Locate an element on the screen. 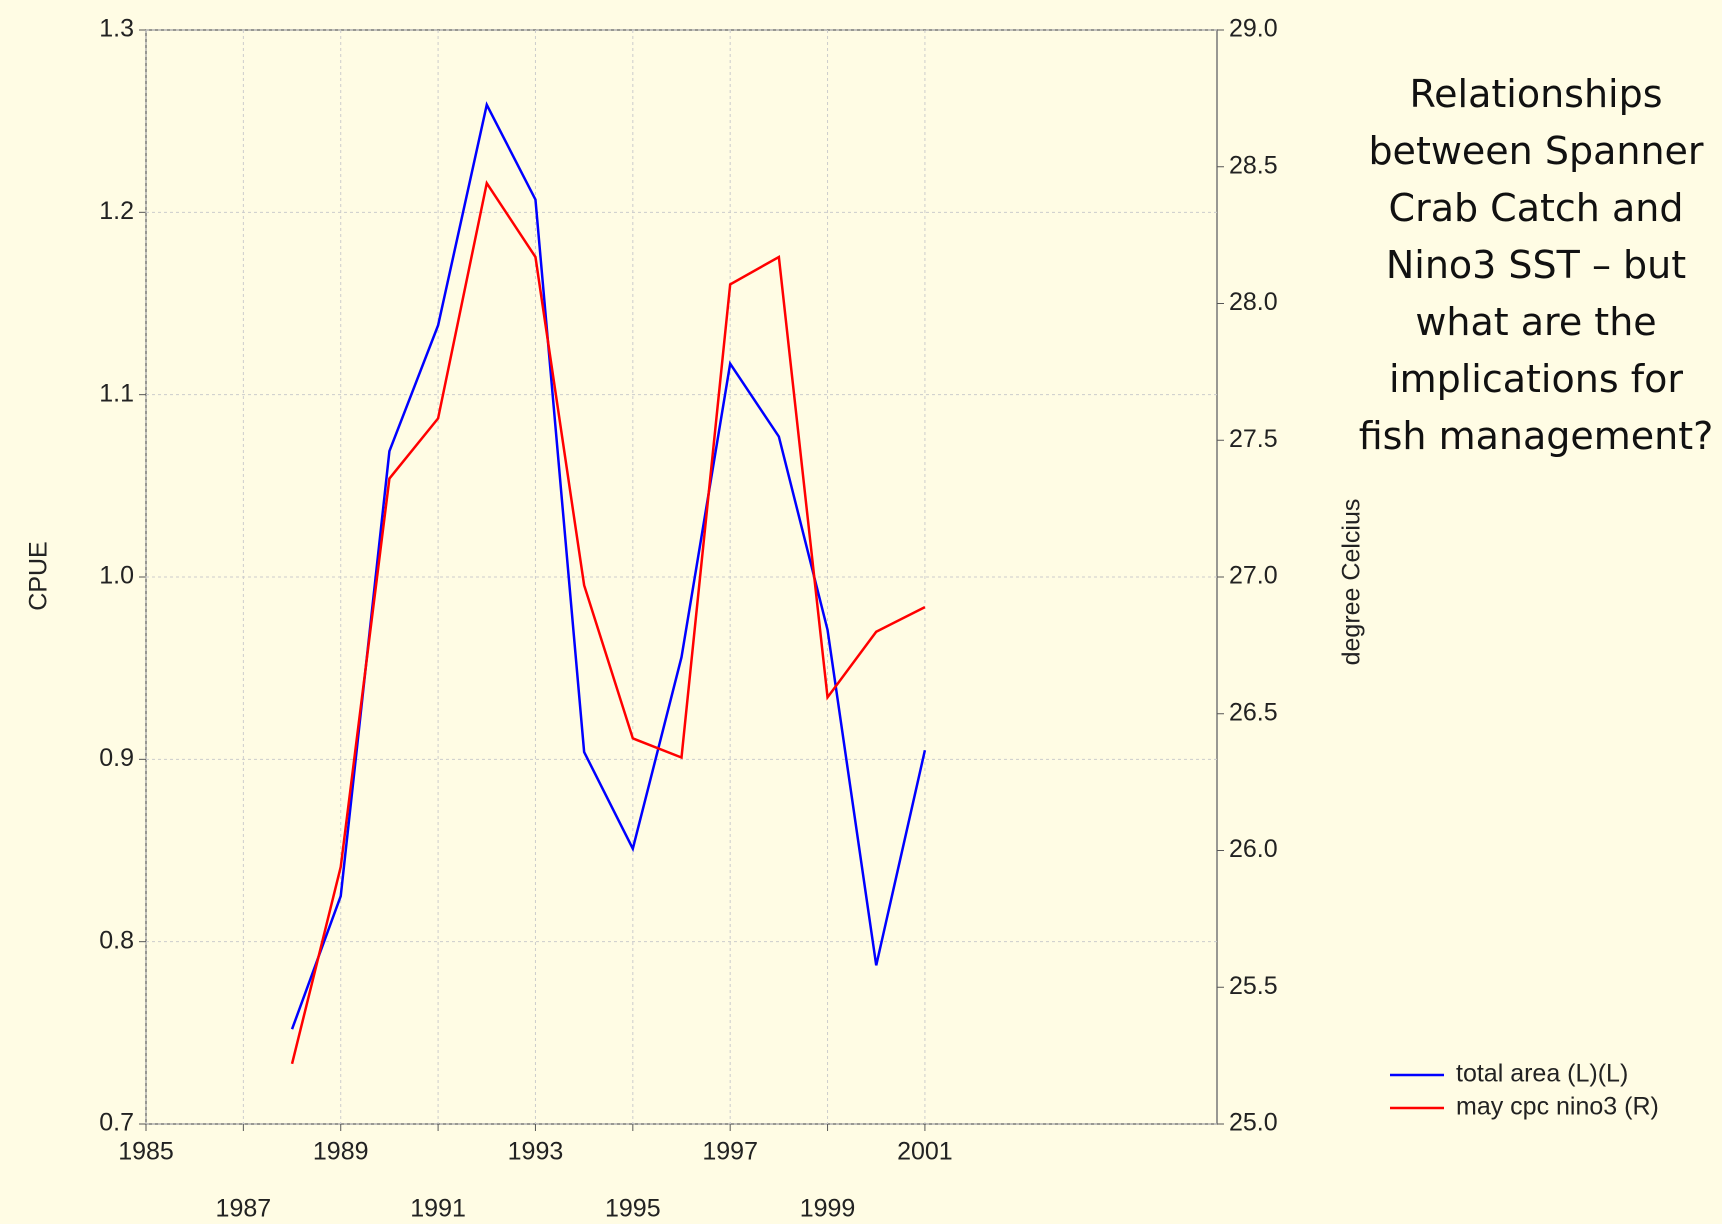 The image size is (1722, 1224). y-axis-label: CPUE is located at coordinates (39, 575).